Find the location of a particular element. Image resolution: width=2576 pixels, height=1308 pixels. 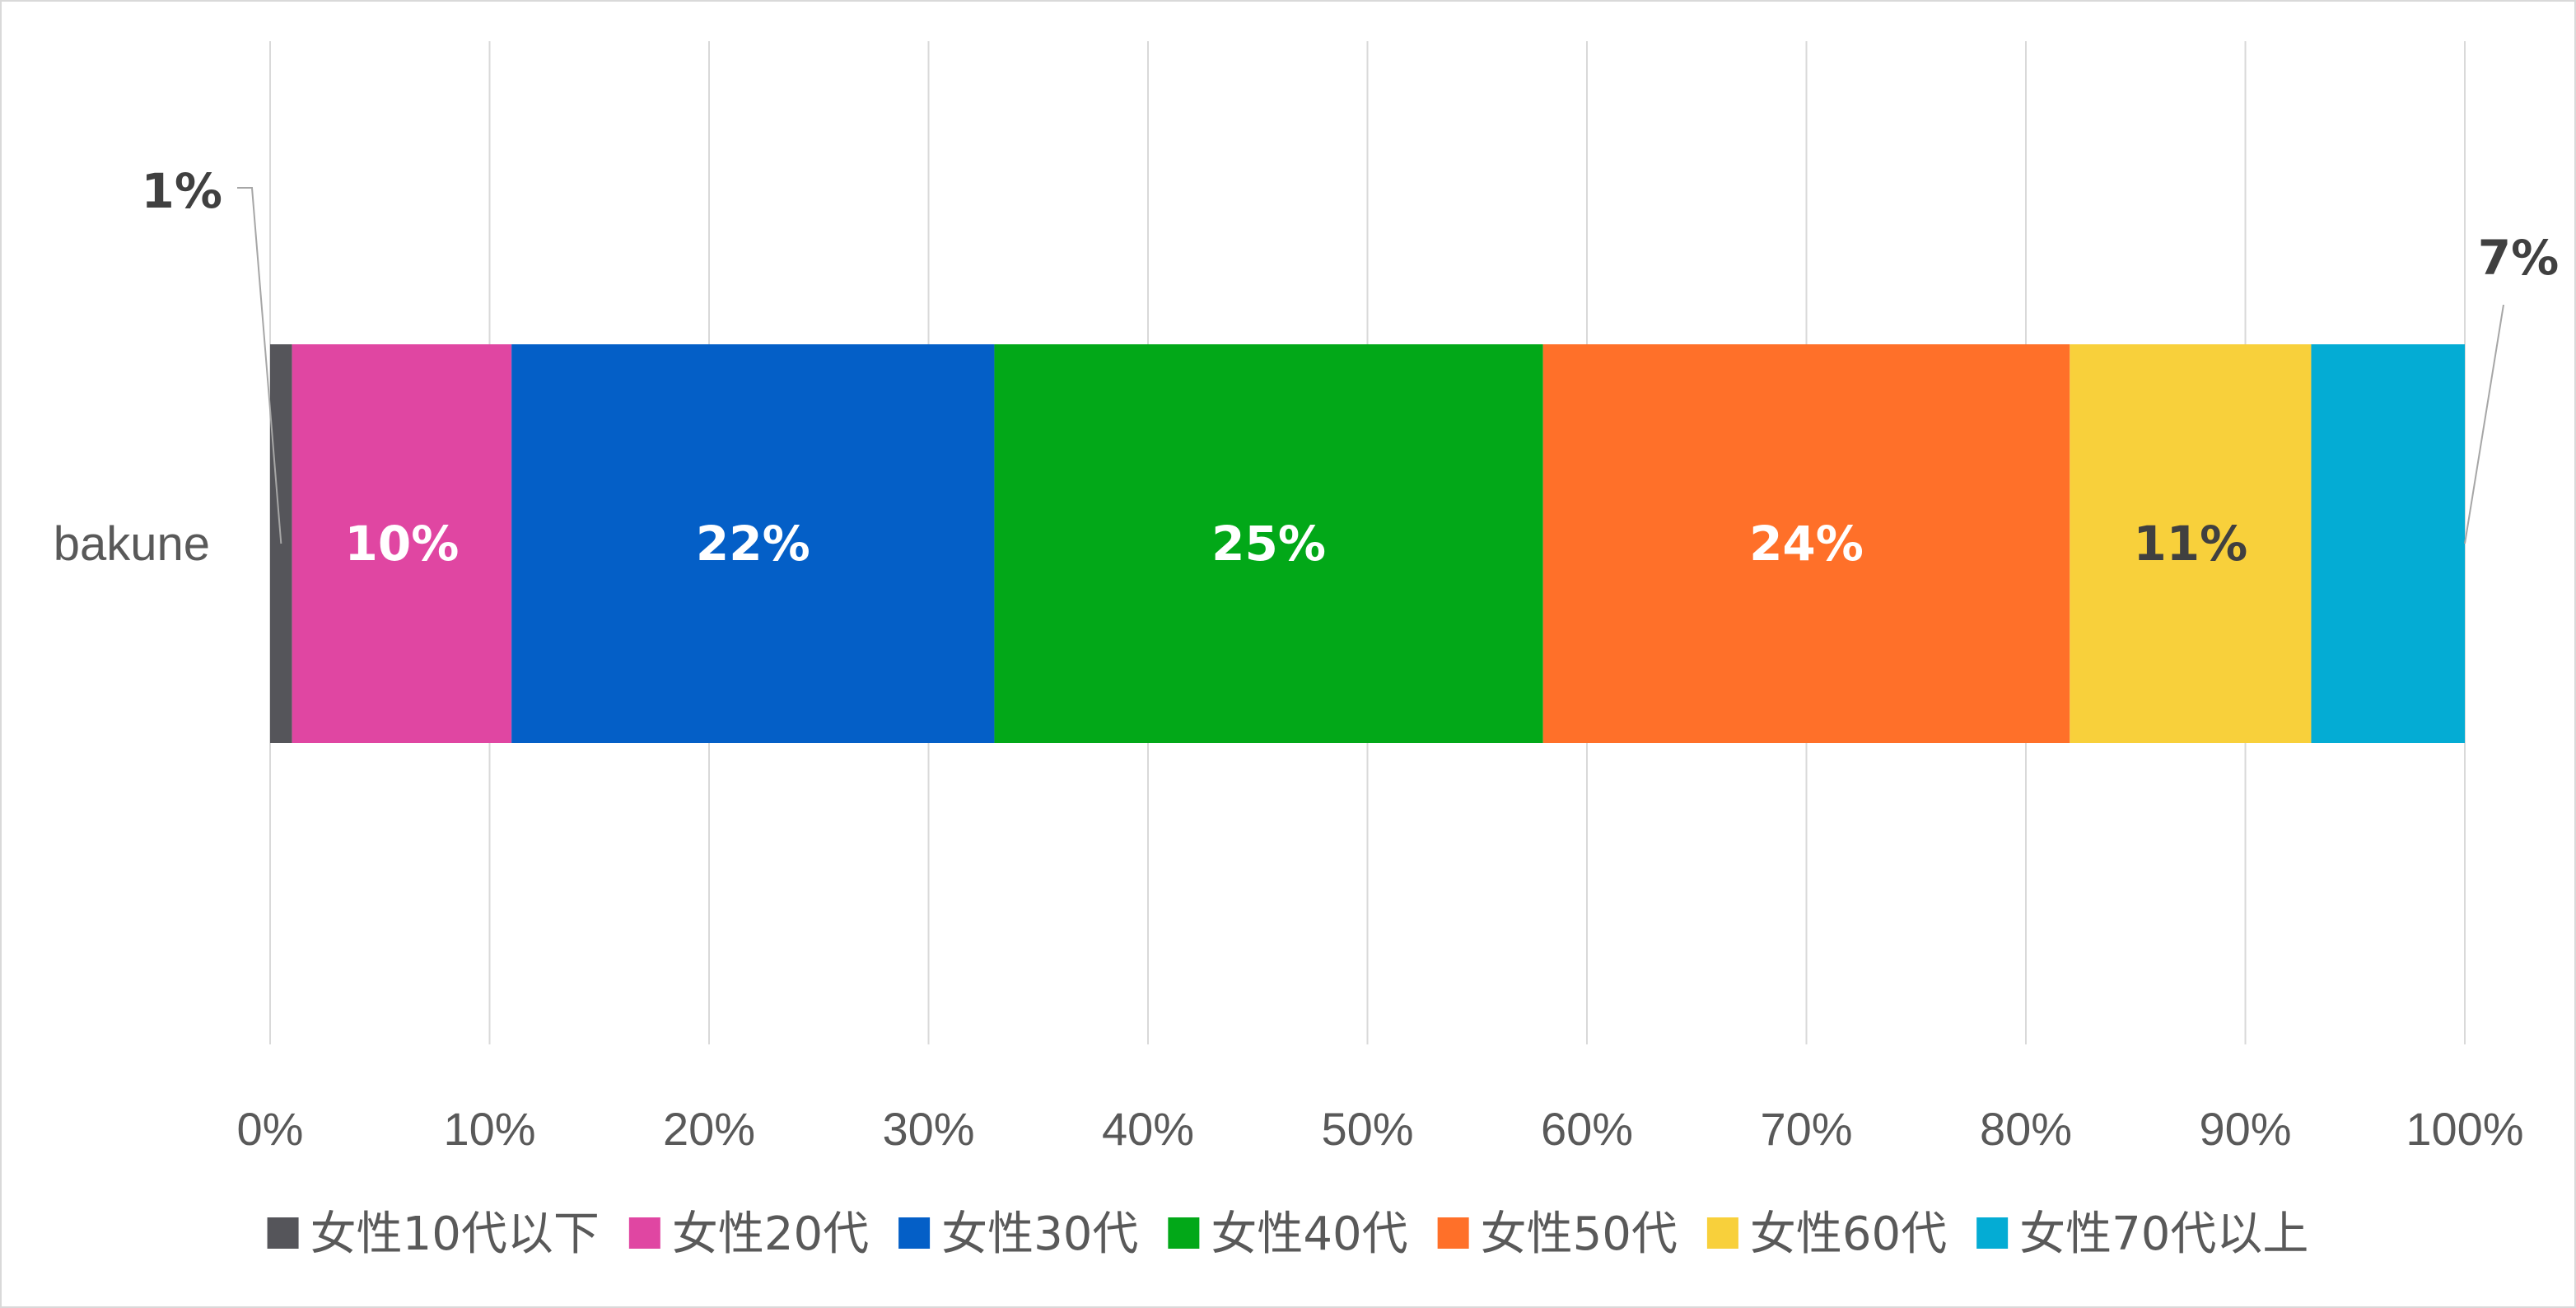

x-tick-label: 50% is located at coordinates (1367, 1129).